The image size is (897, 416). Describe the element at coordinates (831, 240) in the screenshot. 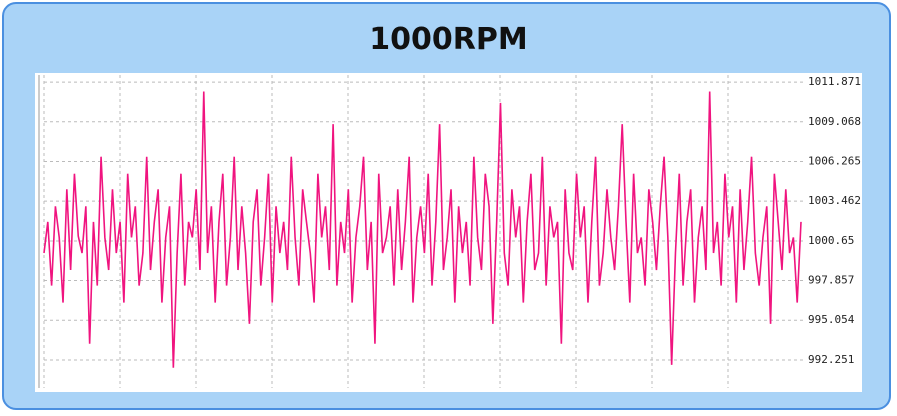

I see `y-tick-label: 1000.65` at that location.